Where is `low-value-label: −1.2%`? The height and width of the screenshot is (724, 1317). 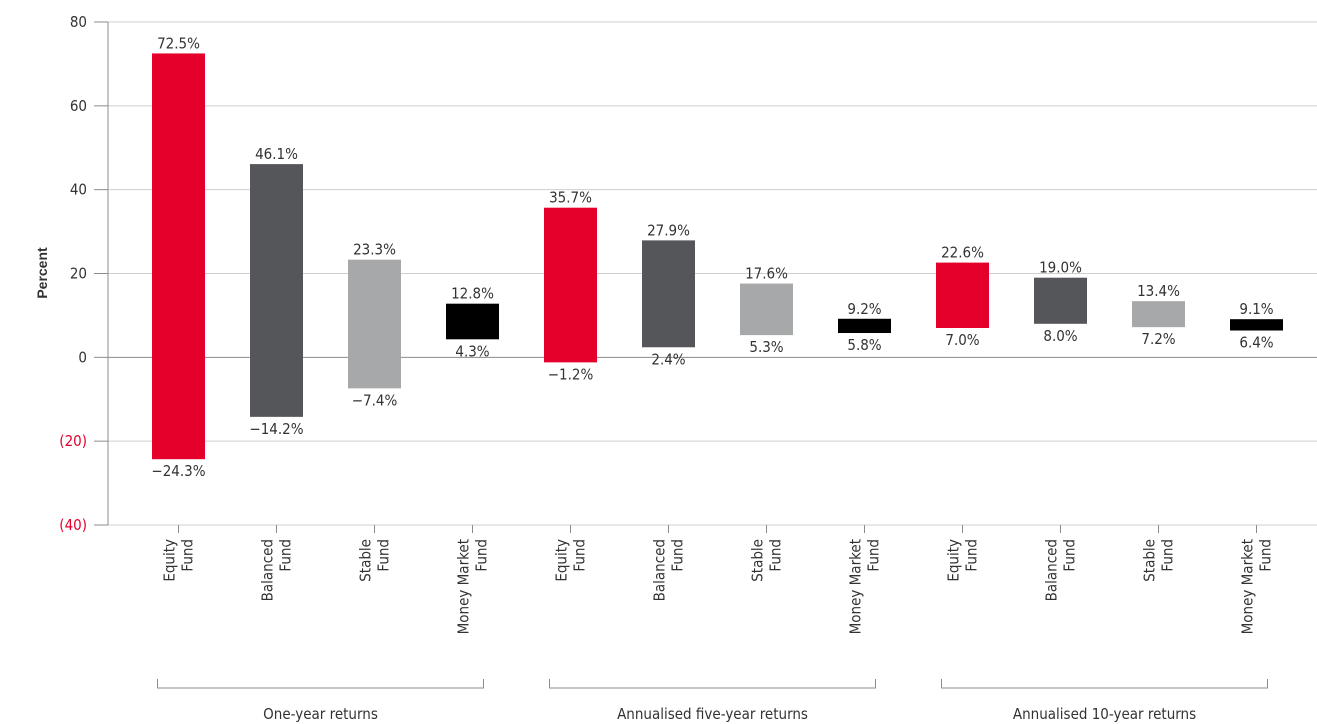
low-value-label: −1.2% is located at coordinates (571, 374).